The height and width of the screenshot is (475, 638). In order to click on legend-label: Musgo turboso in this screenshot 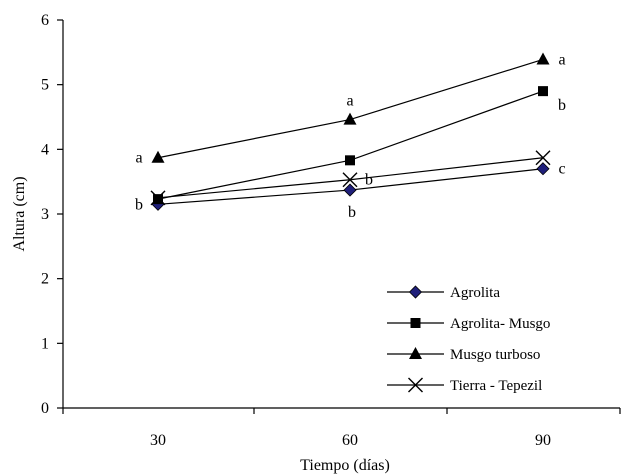, I will do `click(495, 355)`.